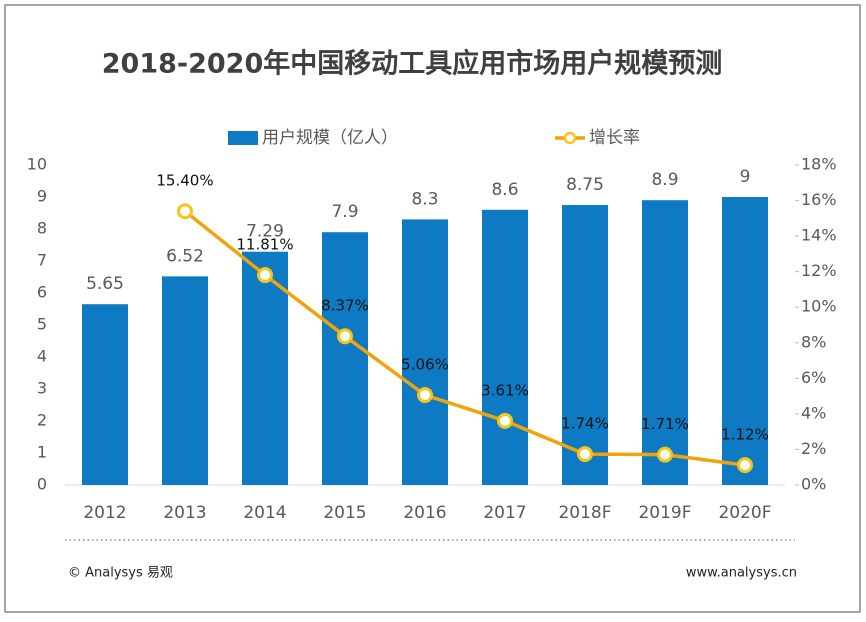  Describe the element at coordinates (585, 185) in the screenshot. I see `bar-value-label: 8.75` at that location.